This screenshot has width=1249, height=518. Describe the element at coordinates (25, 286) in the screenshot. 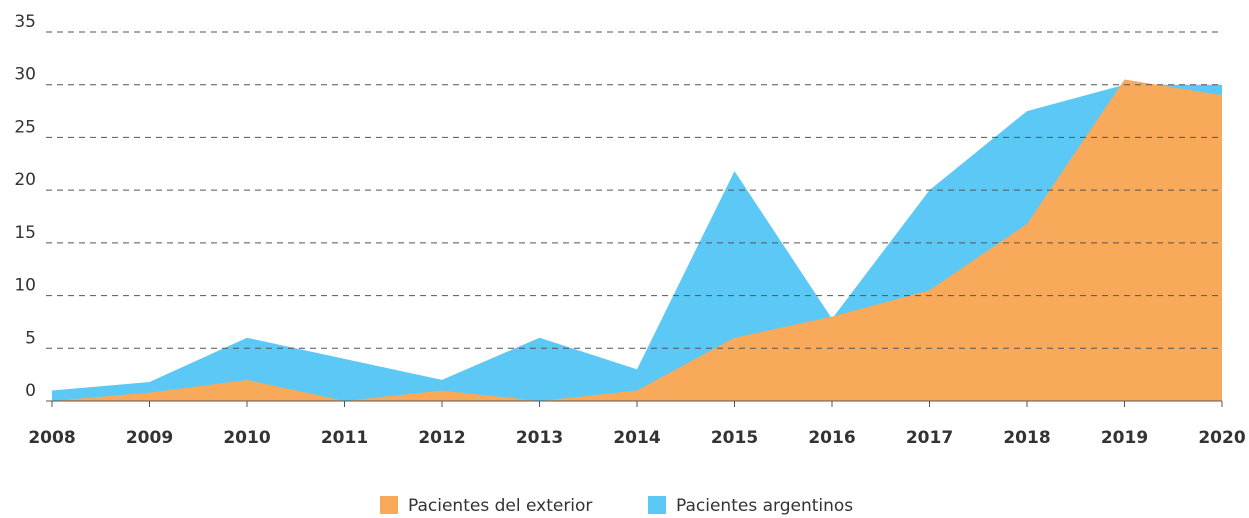

I see `y-tick-label: 10` at that location.